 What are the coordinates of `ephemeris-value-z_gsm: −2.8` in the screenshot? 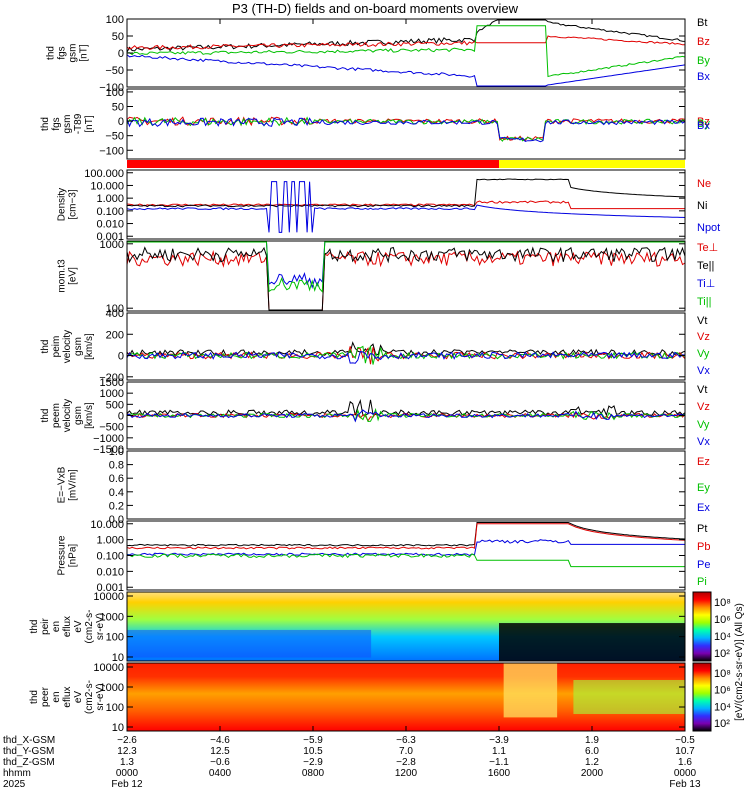 It's located at (406, 762).